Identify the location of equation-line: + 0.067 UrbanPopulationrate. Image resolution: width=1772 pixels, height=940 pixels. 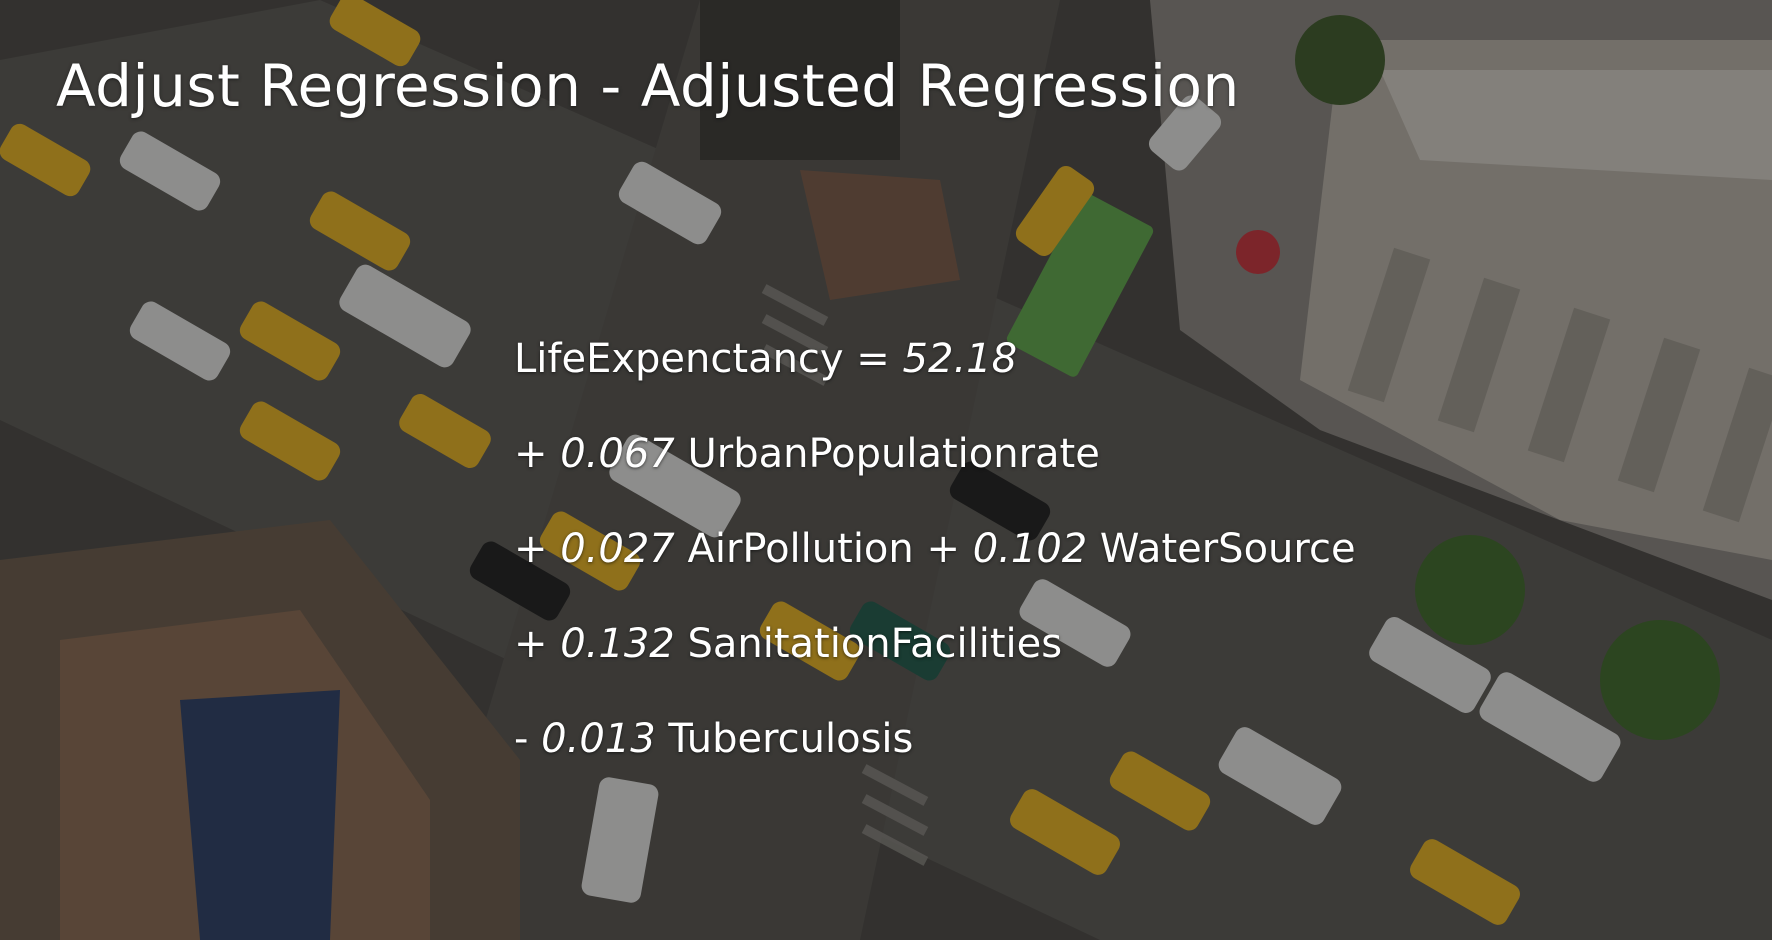
(935, 454).